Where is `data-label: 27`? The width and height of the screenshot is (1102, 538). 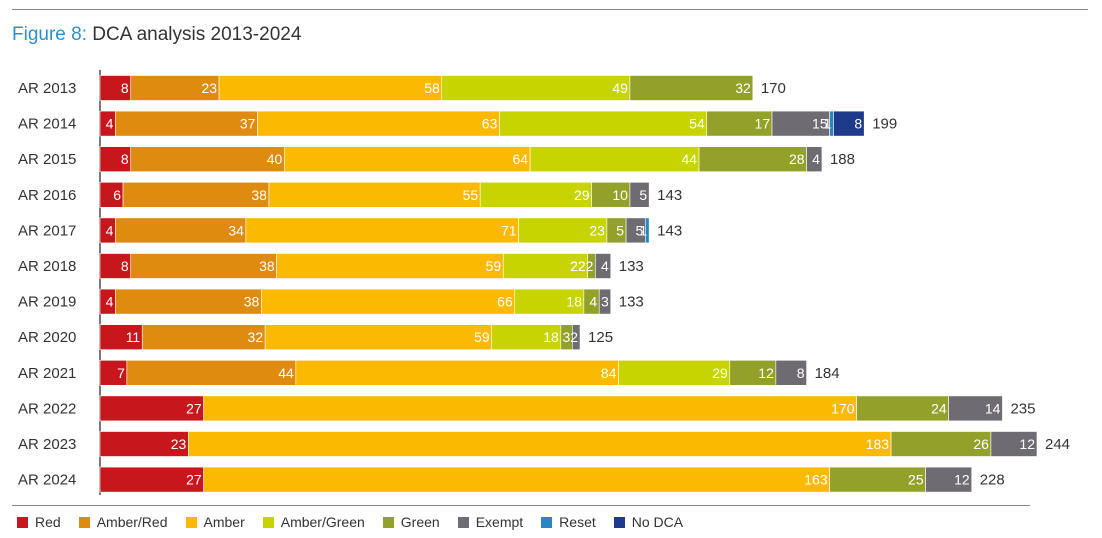 data-label: 27 is located at coordinates (194, 480).